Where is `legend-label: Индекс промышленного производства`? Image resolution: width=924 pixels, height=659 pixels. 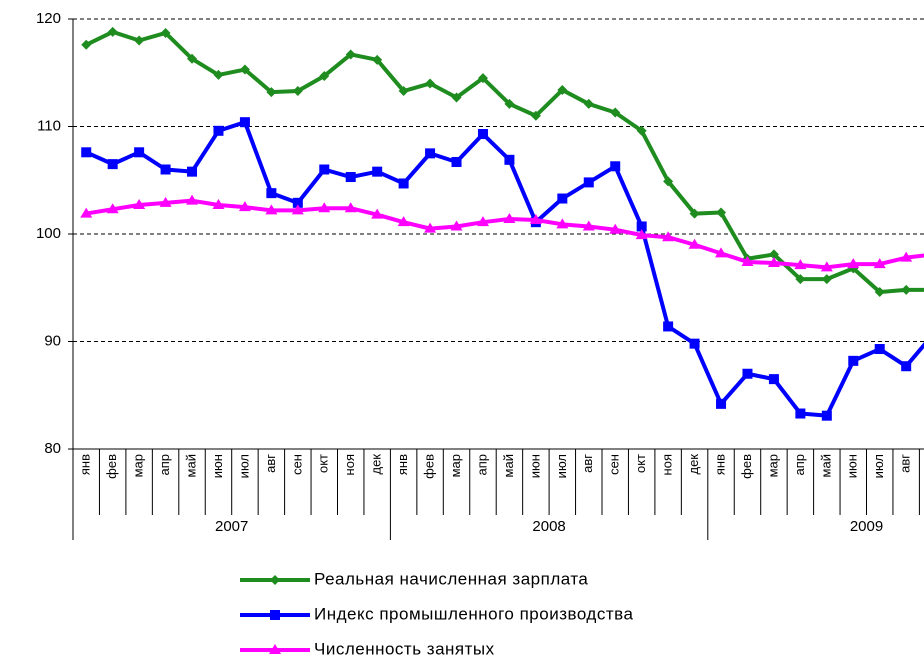 legend-label: Индекс промышленного производства is located at coordinates (473, 613).